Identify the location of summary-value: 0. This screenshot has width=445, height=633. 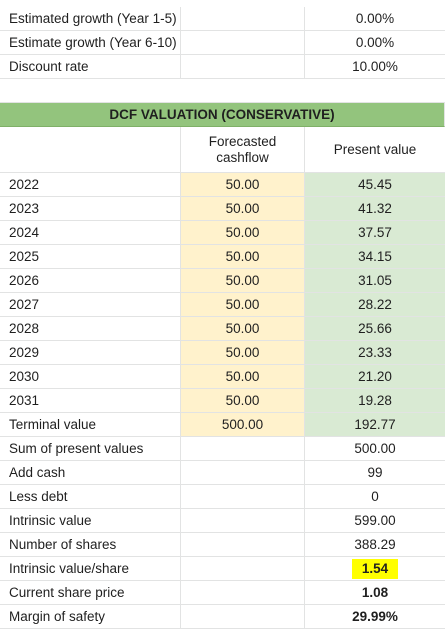
(375, 497).